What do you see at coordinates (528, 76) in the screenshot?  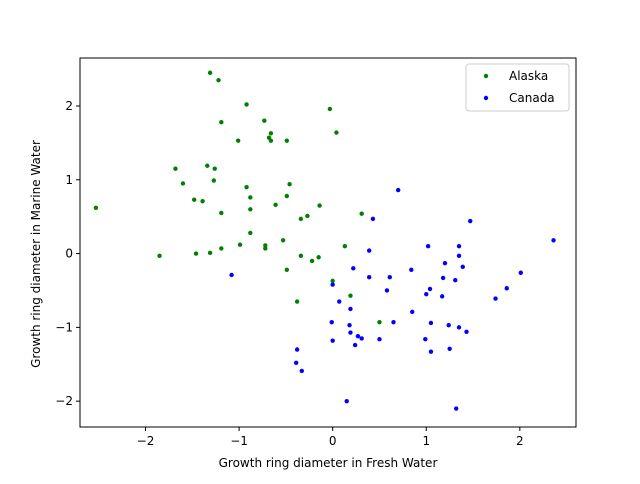 I see `legend-label-alaska: Alaska` at bounding box center [528, 76].